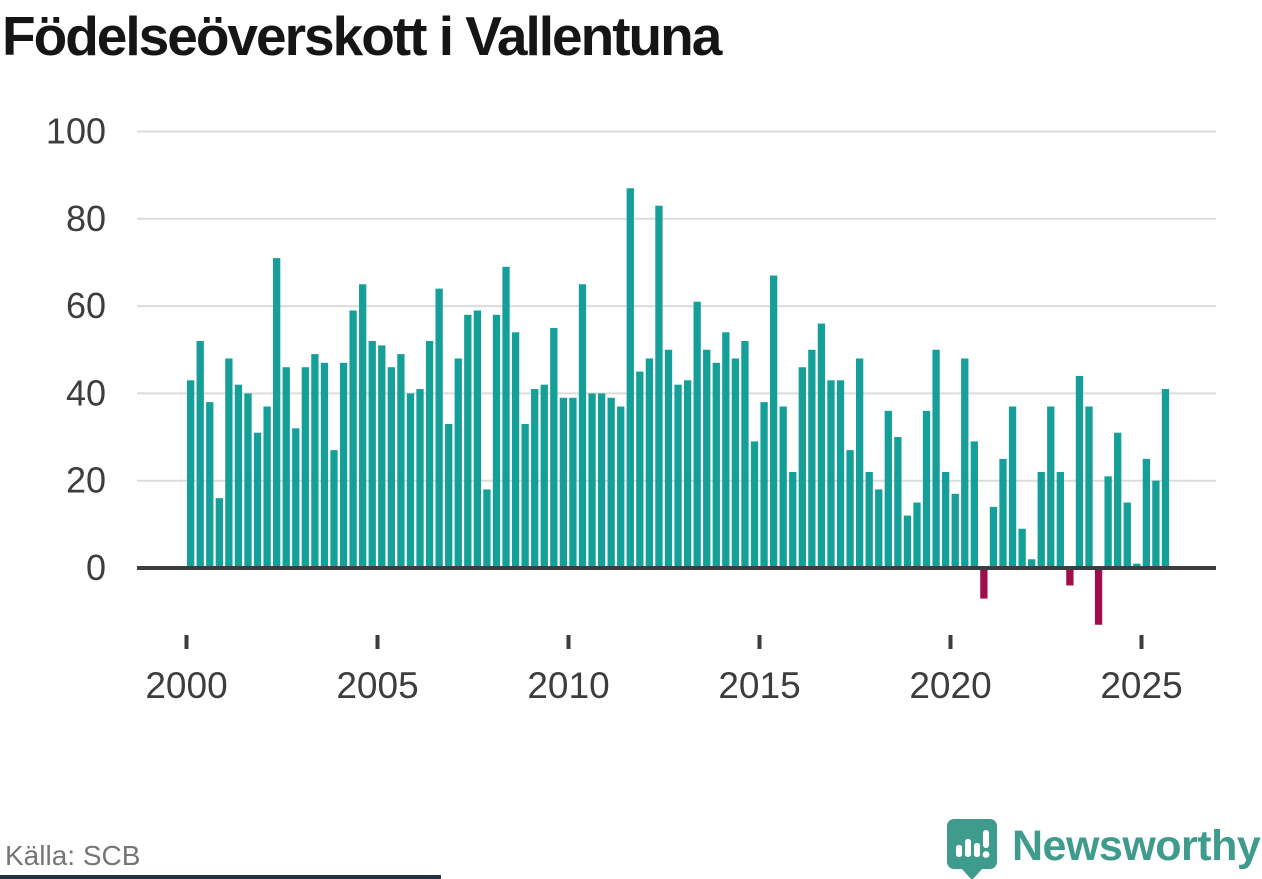  Describe the element at coordinates (362, 36) in the screenshot. I see `page-title: Födelseöverskott i Vallentuna` at that location.